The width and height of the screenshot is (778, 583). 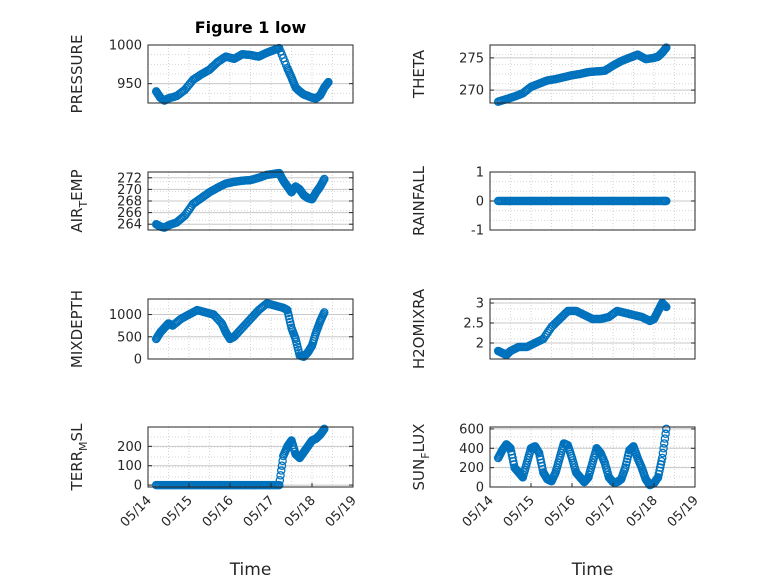 I want to click on y-axis-label: H2OMIXRA, so click(x=419, y=328).